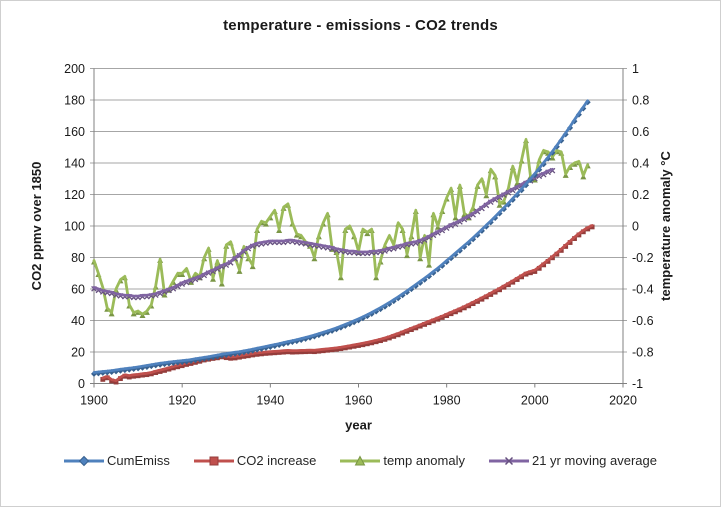  What do you see at coordinates (643, 321) in the screenshot?
I see `y-right-tick-label: -0.6` at bounding box center [643, 321].